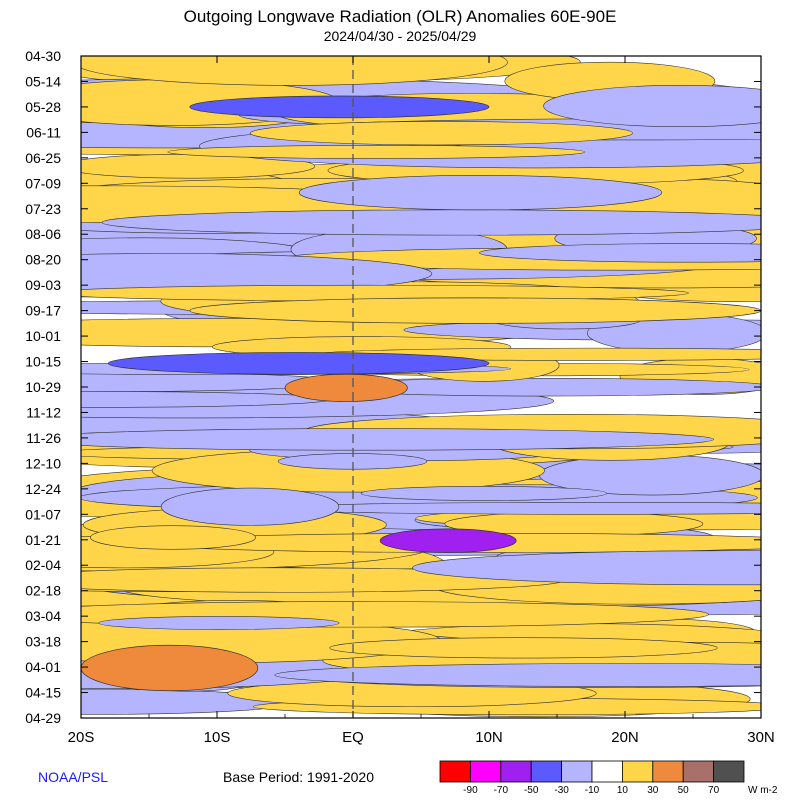  I want to click on y-tick-label: 12-10, so click(43, 463).